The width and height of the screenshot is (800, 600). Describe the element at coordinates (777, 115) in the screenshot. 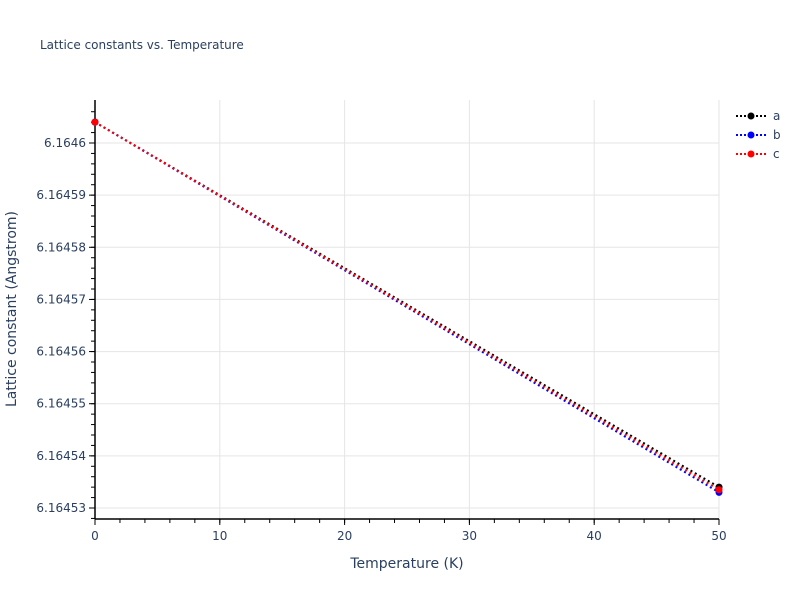

I see `legend-label: a` at that location.